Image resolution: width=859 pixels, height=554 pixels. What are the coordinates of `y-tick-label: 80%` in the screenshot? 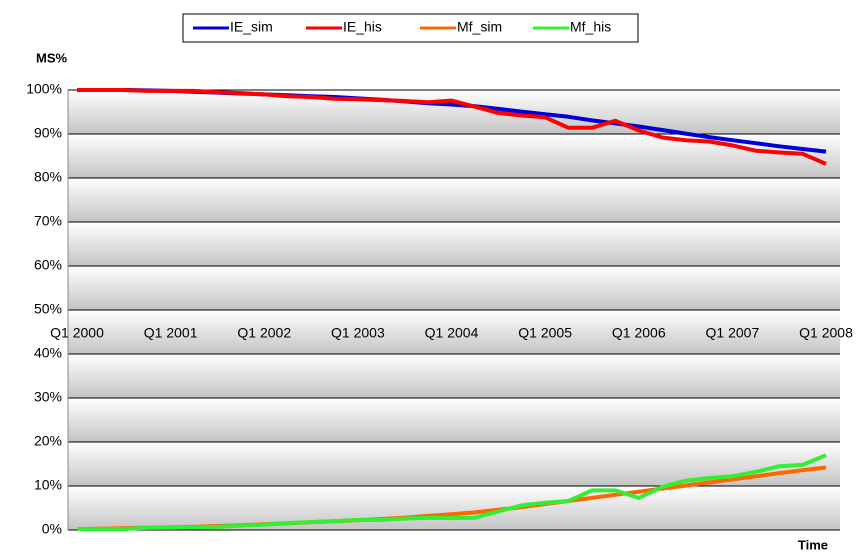 It's located at (48, 177).